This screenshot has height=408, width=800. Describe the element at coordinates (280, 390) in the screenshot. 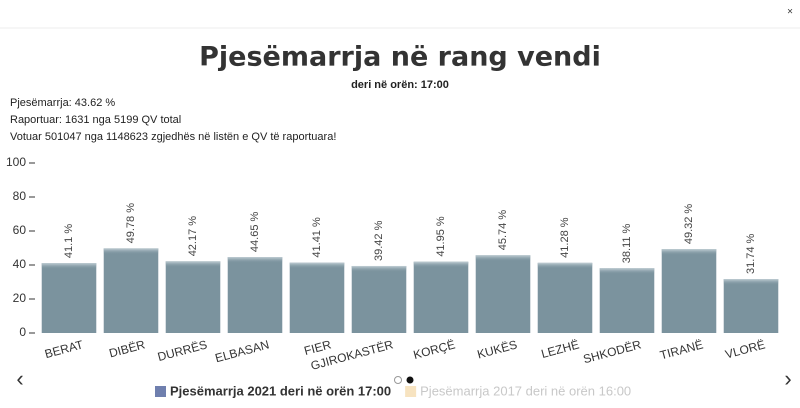

I see `legend-label: Pjesëmarrja 2021 deri në orën 17:00` at that location.